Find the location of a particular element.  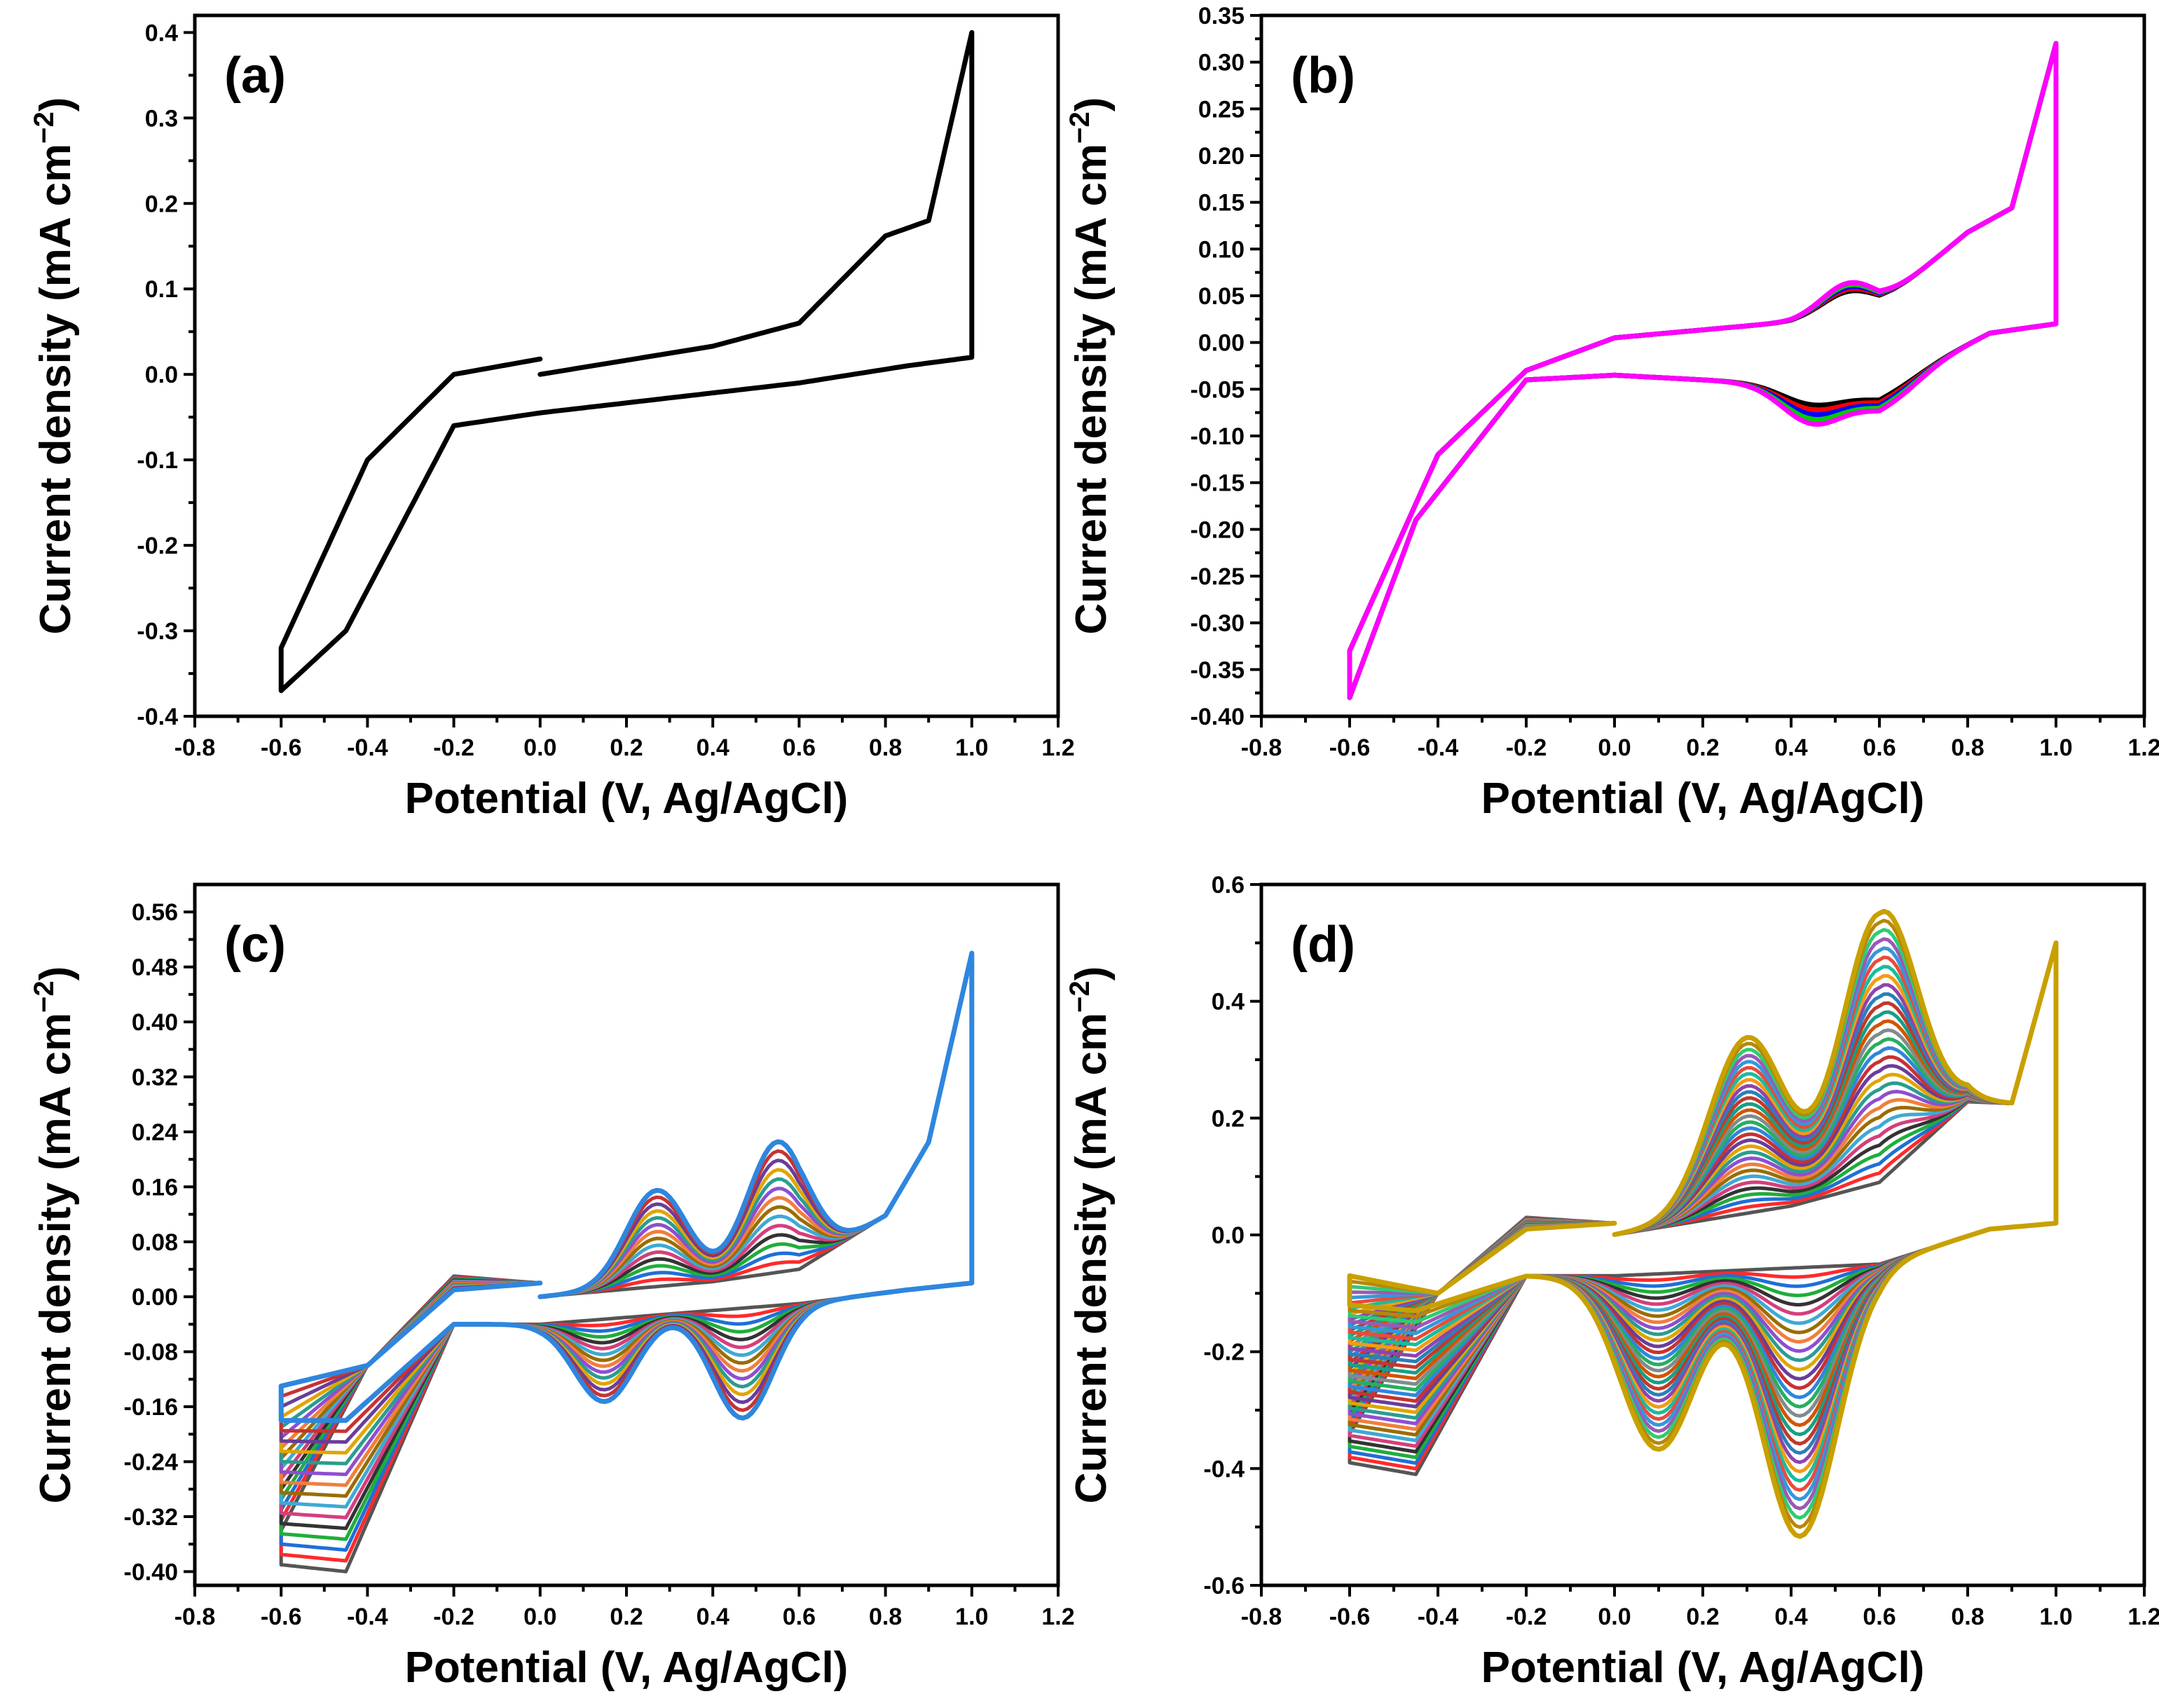

y-tick-label: -0.15 is located at coordinates (1218, 484).